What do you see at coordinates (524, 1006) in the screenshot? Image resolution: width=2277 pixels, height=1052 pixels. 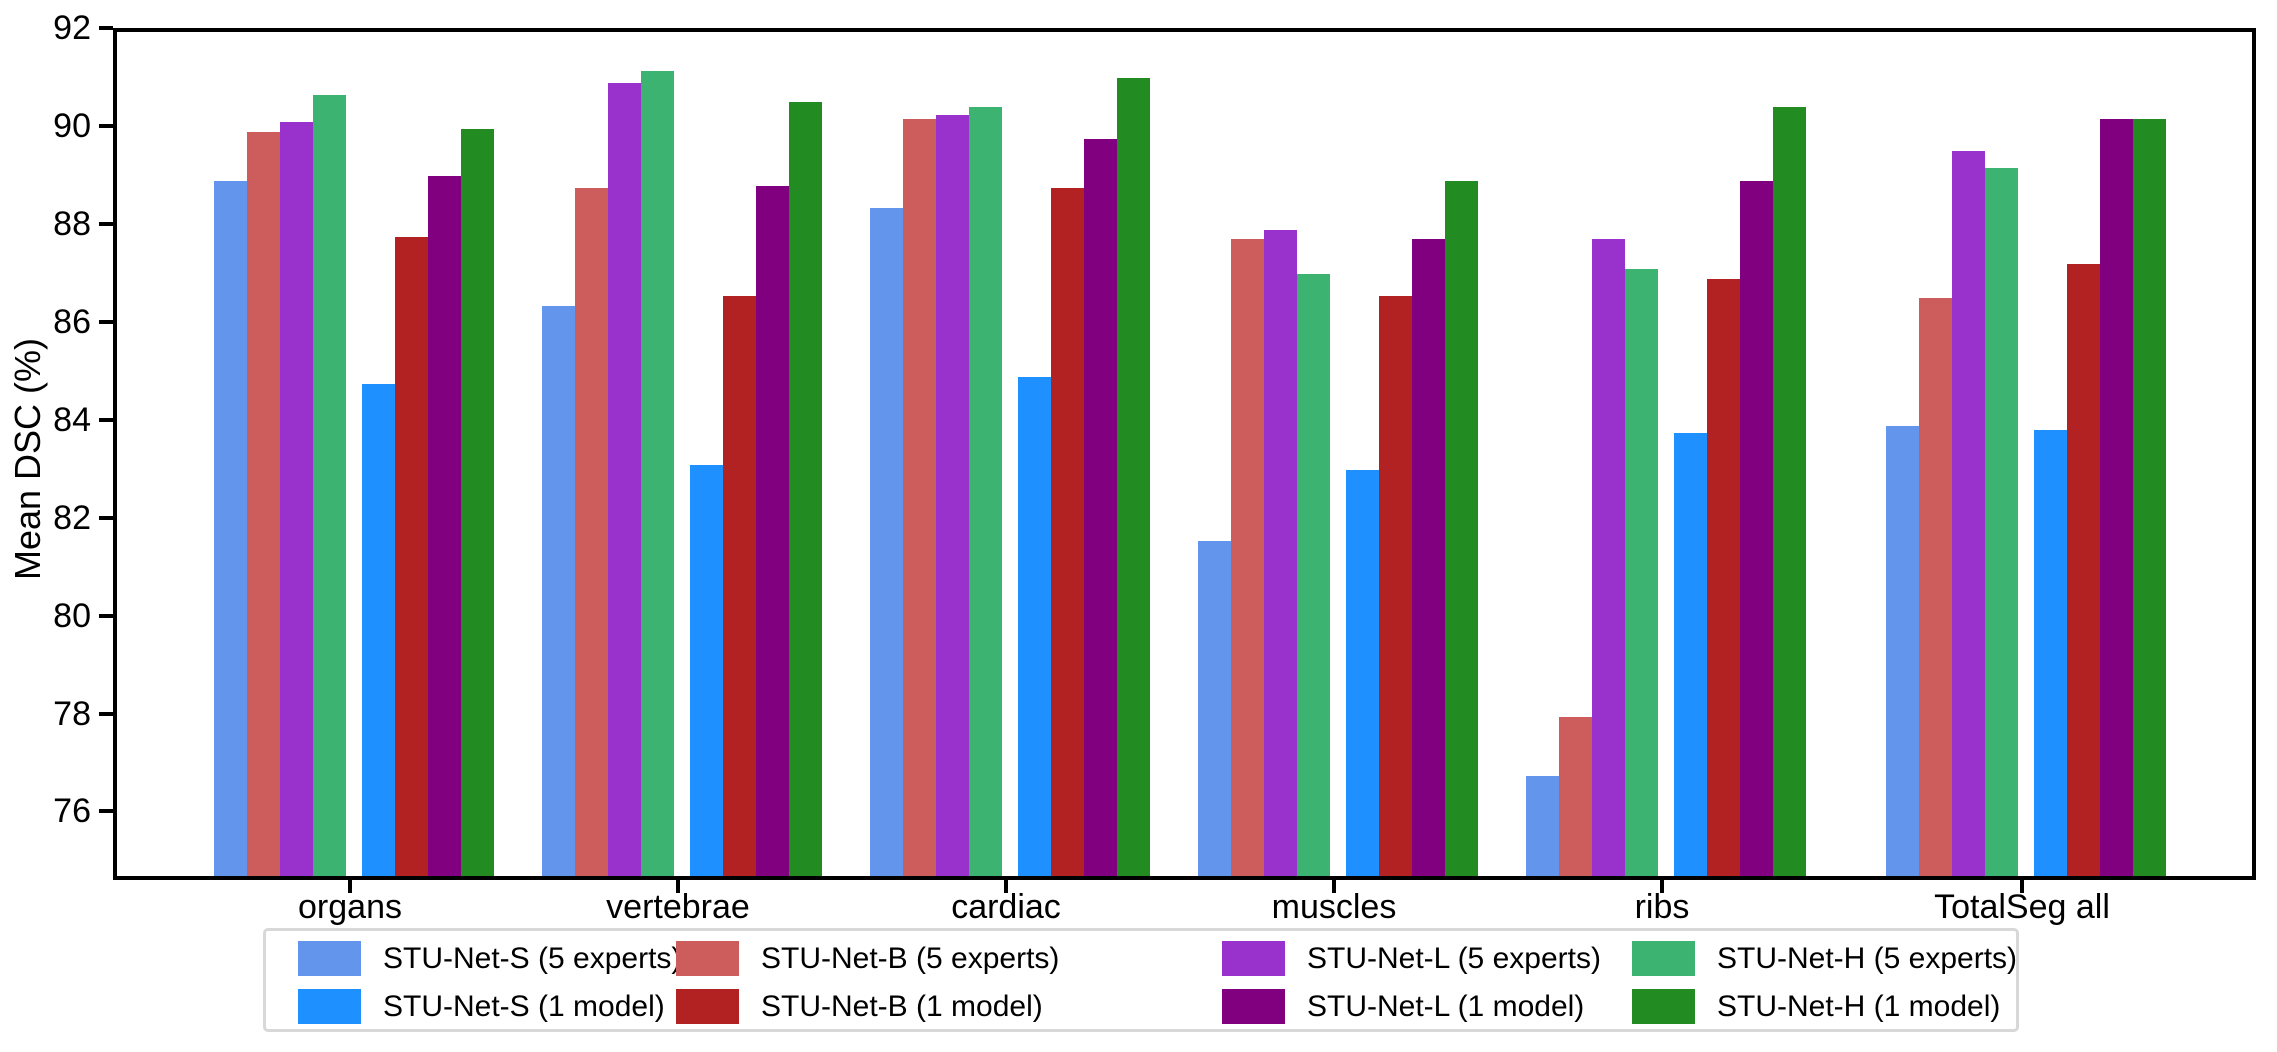 I see `legend-label: STU-Net-S (1 model)` at bounding box center [524, 1006].